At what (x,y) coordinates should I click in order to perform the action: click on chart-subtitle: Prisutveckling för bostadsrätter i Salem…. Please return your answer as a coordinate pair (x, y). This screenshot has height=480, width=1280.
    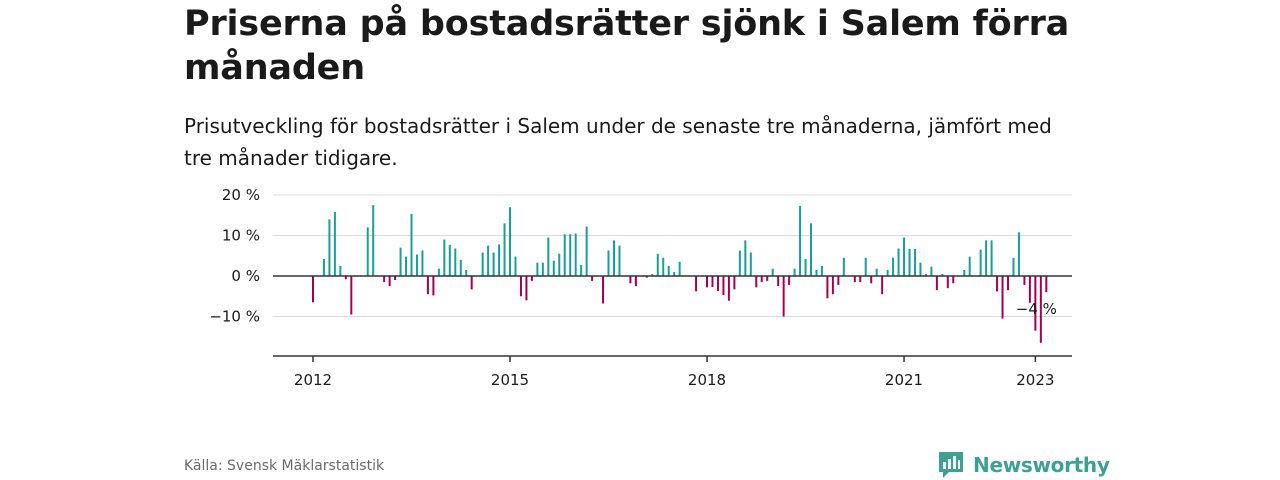
    Looking at the image, I should click on (618, 142).